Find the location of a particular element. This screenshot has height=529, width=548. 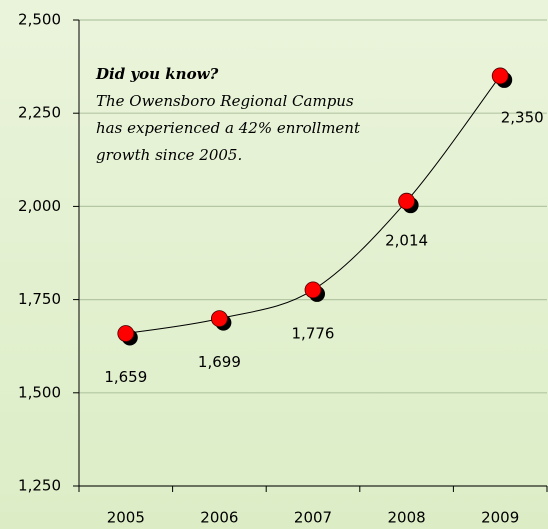

y-tick-label: 2,500 is located at coordinates (39, 20).